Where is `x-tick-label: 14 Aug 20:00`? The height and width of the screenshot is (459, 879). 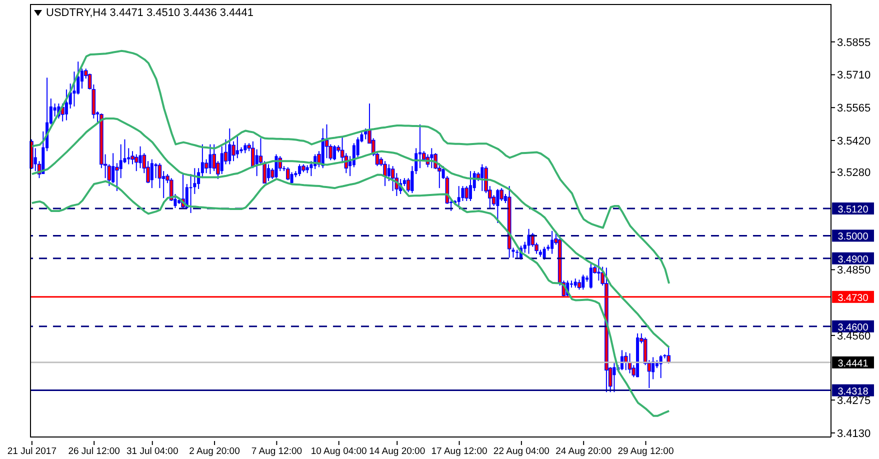 x-tick-label: 14 Aug 20:00 is located at coordinates (397, 451).